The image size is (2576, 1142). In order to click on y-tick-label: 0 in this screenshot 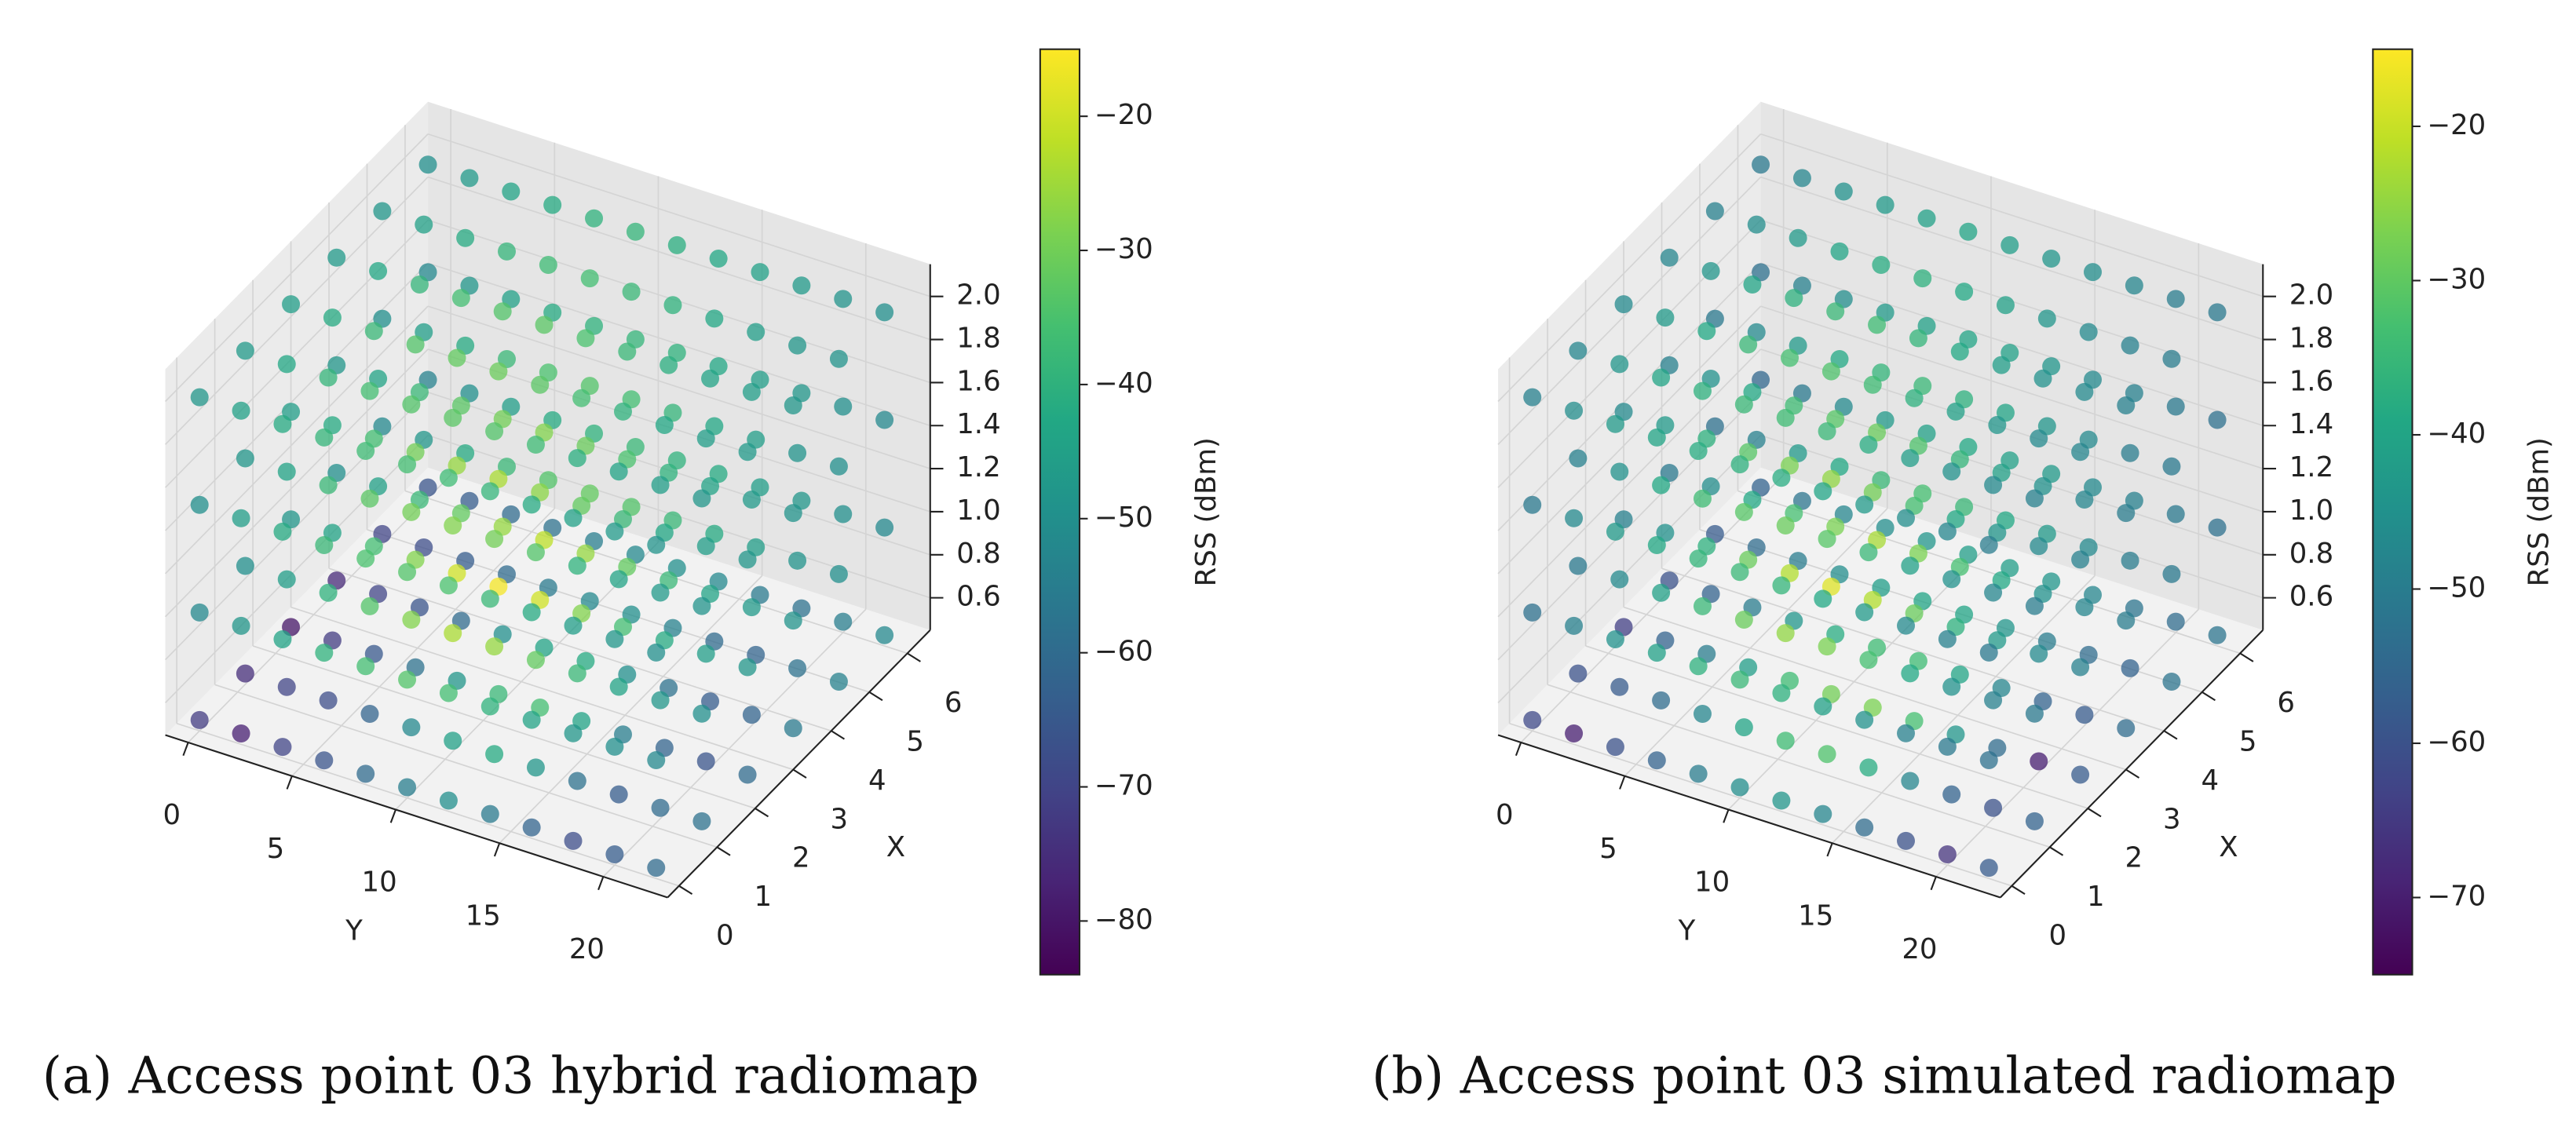, I will do `click(172, 815)`.